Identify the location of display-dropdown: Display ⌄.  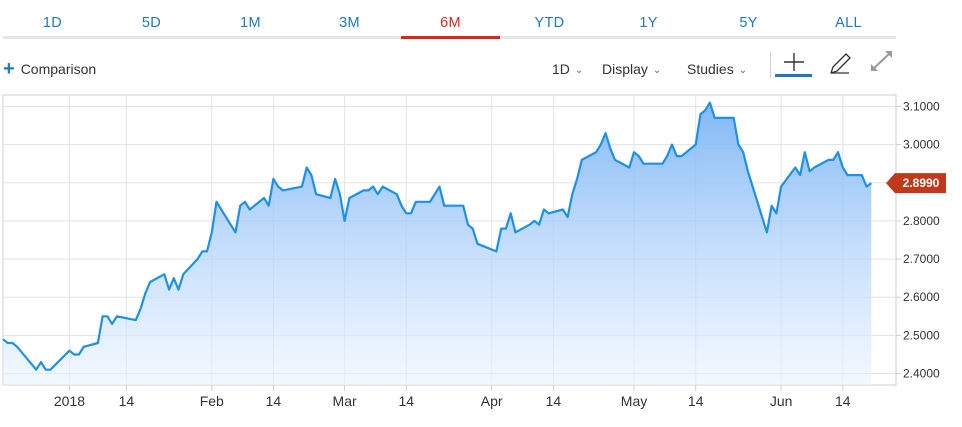
(631, 69).